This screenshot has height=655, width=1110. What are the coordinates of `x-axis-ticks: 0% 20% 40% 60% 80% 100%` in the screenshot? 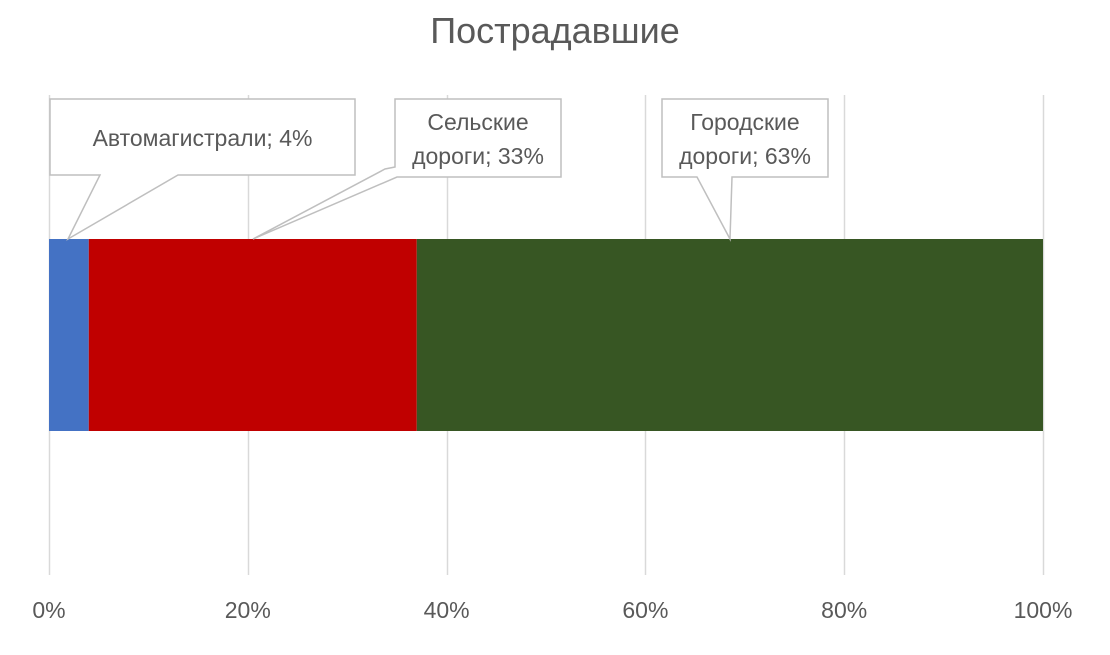 It's located at (552, 610).